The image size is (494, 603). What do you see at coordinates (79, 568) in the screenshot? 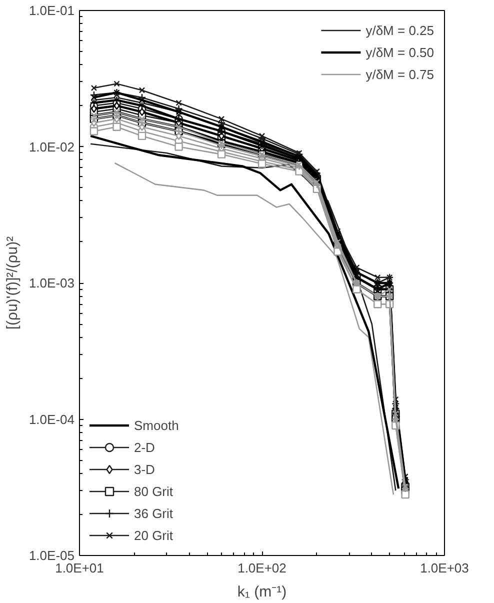
I see `x-tick-label: 1.0E+01` at bounding box center [79, 568].